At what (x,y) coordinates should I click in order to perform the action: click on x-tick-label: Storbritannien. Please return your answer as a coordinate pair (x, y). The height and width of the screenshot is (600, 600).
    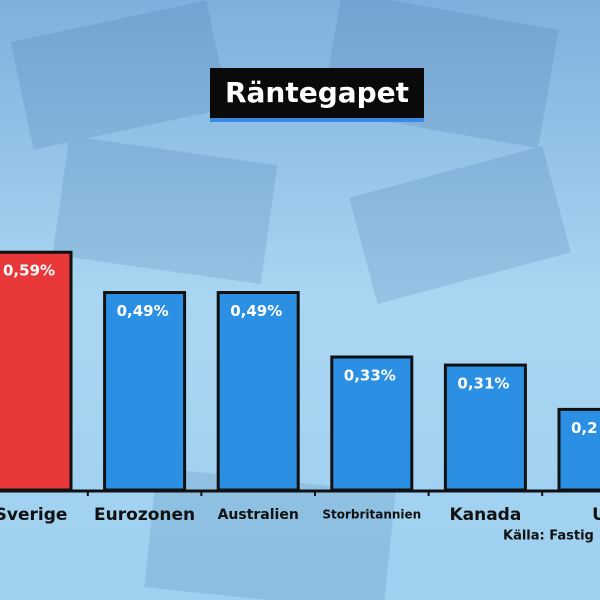
    Looking at the image, I should click on (371, 515).